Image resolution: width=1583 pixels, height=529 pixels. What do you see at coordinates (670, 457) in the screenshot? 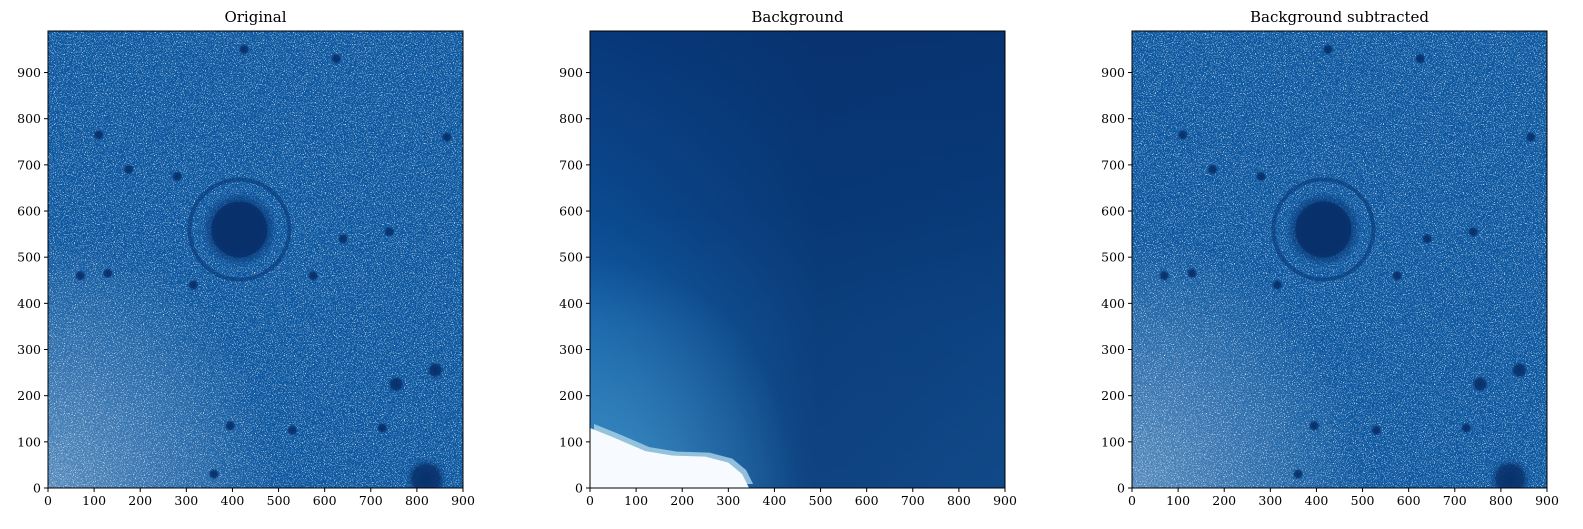
I see `light-region` at bounding box center [670, 457].